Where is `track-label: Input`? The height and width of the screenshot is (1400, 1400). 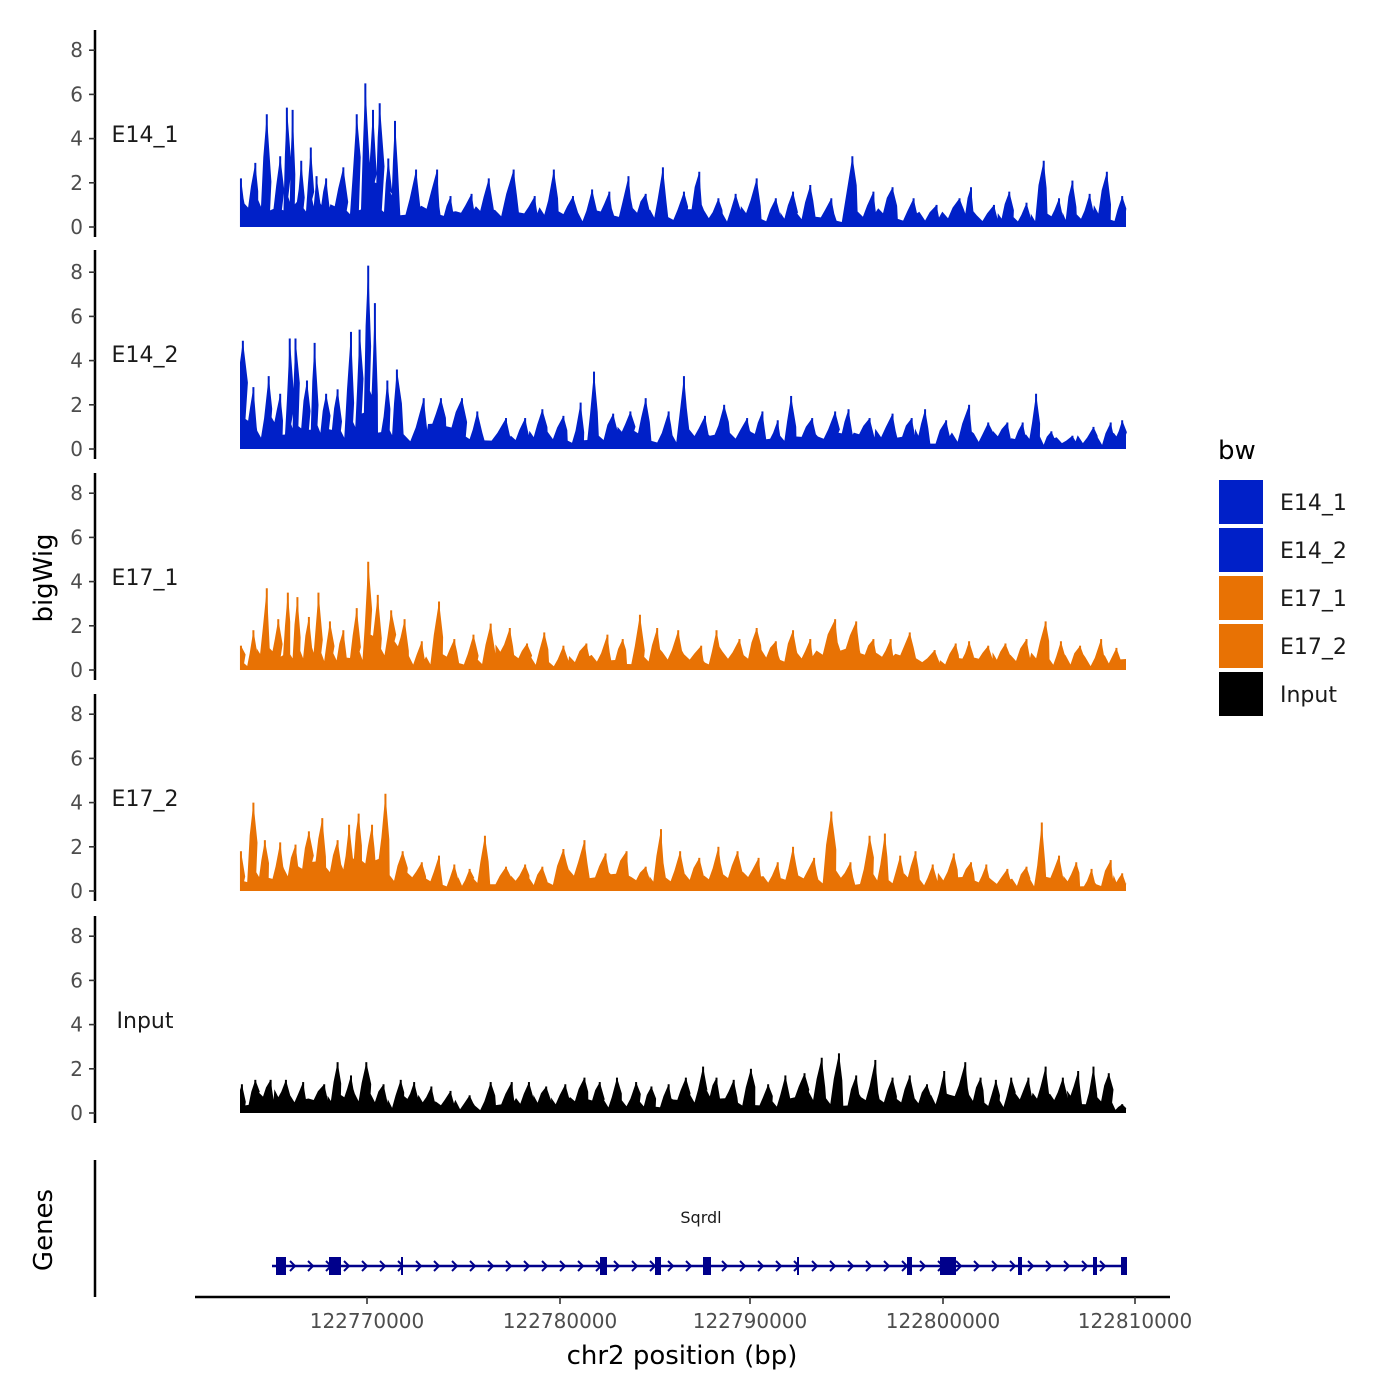 track-label: Input is located at coordinates (145, 1021).